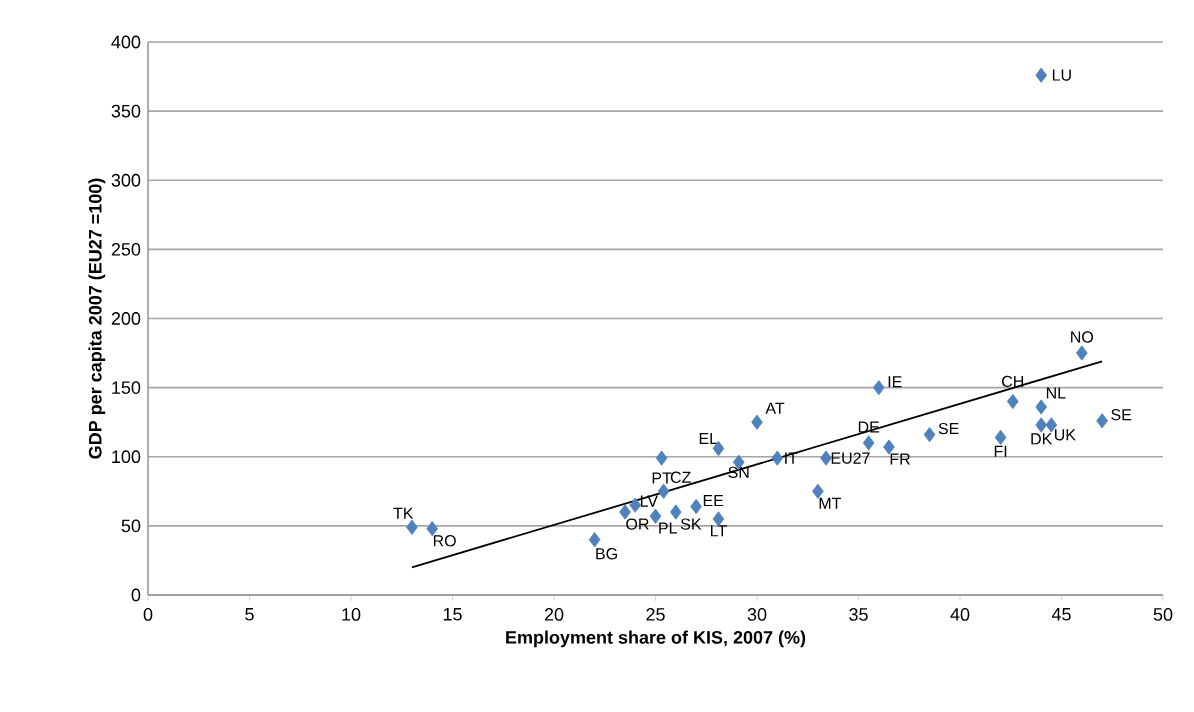  Describe the element at coordinates (655, 614) in the screenshot. I see `x-tick-label: 25` at that location.